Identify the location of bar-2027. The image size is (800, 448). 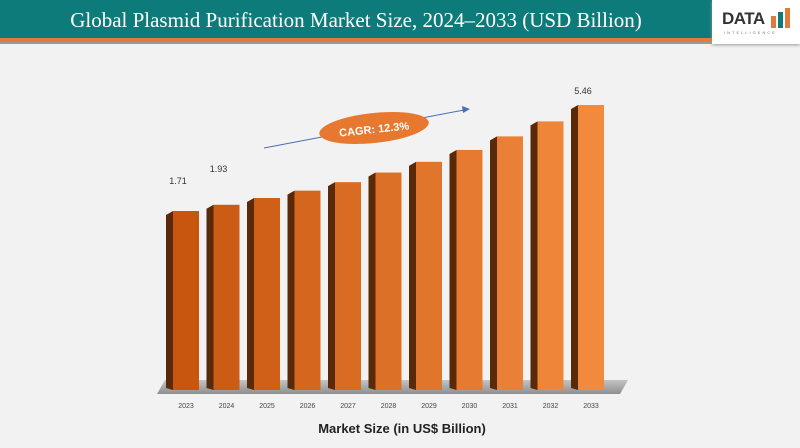
(348, 286).